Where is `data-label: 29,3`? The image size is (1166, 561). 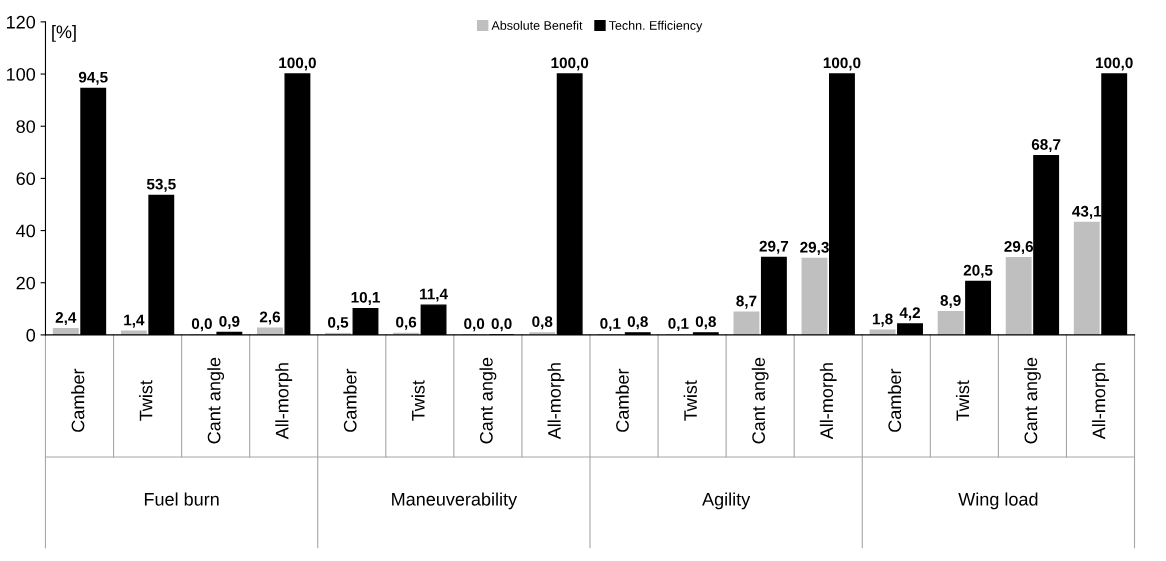
data-label: 29,3 is located at coordinates (814, 248).